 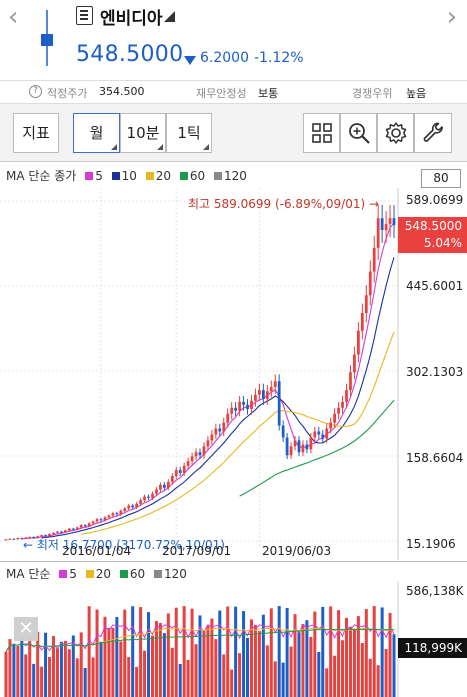 I want to click on vol-ma20-label: 20, so click(x=103, y=574).